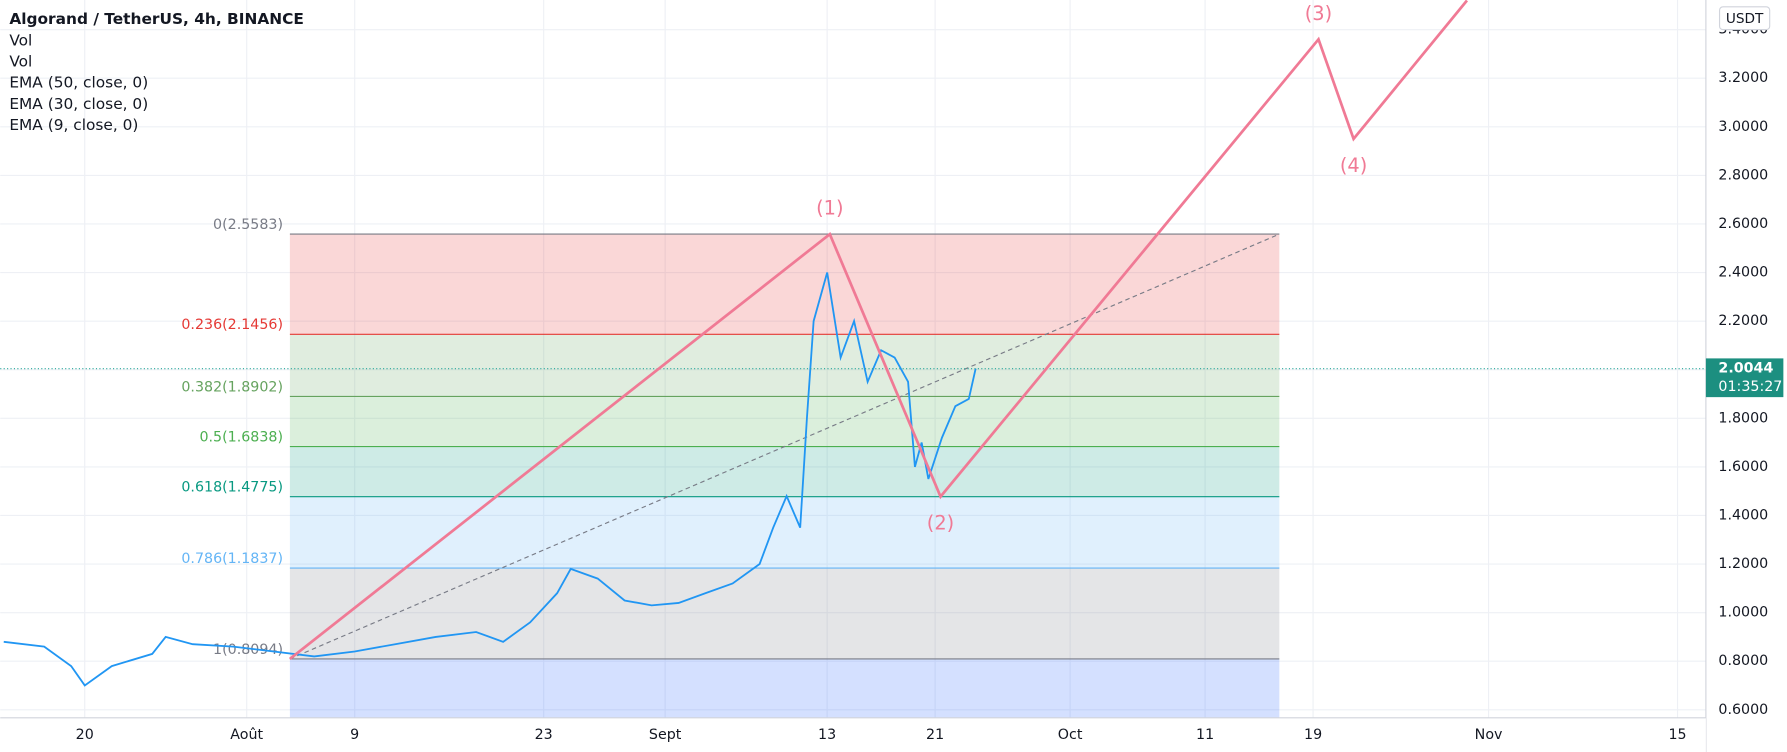 Image resolution: width=1787 pixels, height=752 pixels. What do you see at coordinates (354, 735) in the screenshot?
I see `x-tick-label: 9` at bounding box center [354, 735].